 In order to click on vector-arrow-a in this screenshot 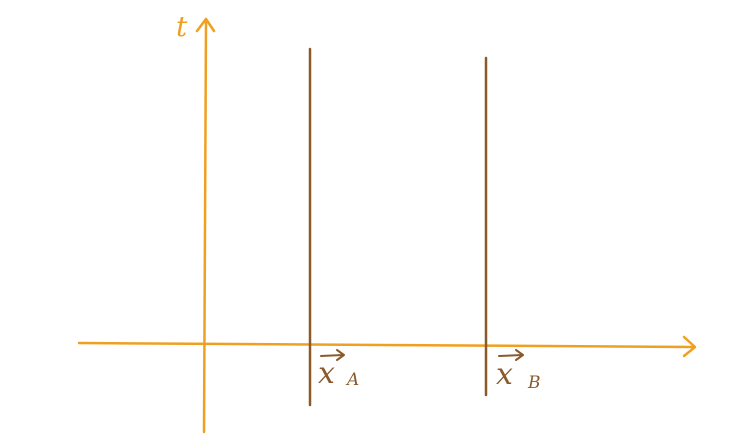, I will do `click(332, 355)`.